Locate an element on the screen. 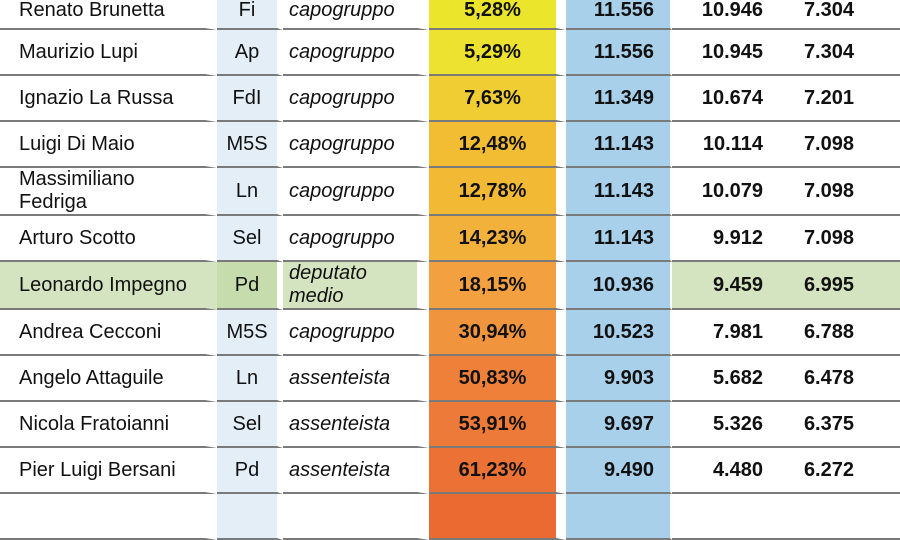 The image size is (900, 540). party-code: Ap is located at coordinates (250, 53).